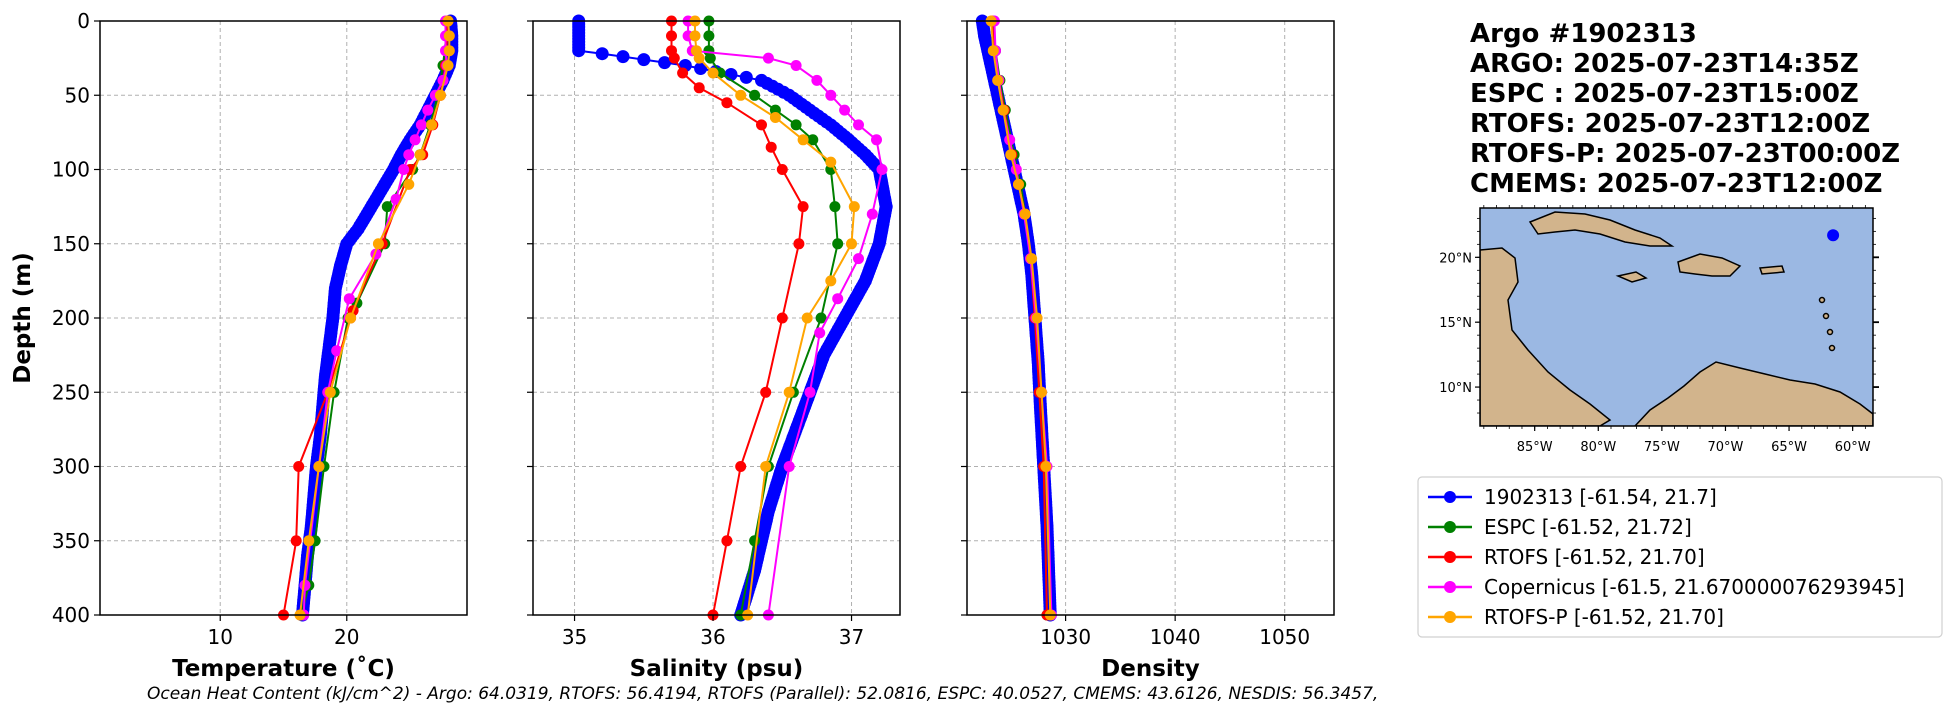 The image size is (1949, 712). I want to click on y-tick-label: 350, so click(71, 541).